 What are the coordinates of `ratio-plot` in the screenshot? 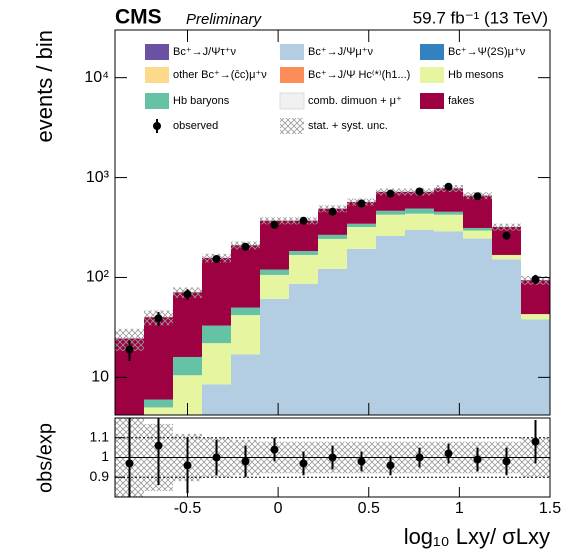 It's located at (332, 457).